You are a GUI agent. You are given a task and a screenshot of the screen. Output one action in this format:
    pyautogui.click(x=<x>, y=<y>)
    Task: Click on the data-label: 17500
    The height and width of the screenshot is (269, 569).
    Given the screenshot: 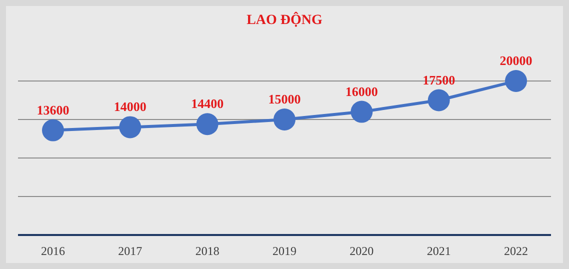 What is the action you would take?
    pyautogui.click(x=439, y=80)
    